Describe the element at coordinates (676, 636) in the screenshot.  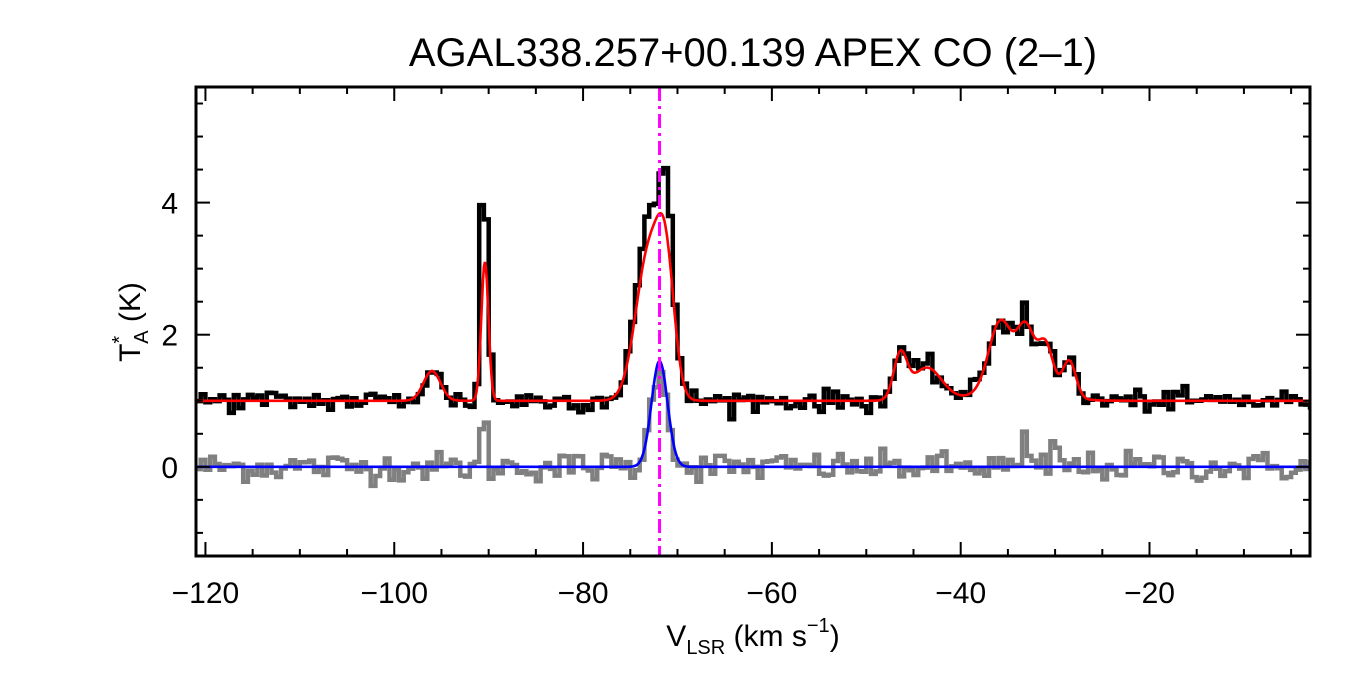
I see `x-axis-label-main: V` at that location.